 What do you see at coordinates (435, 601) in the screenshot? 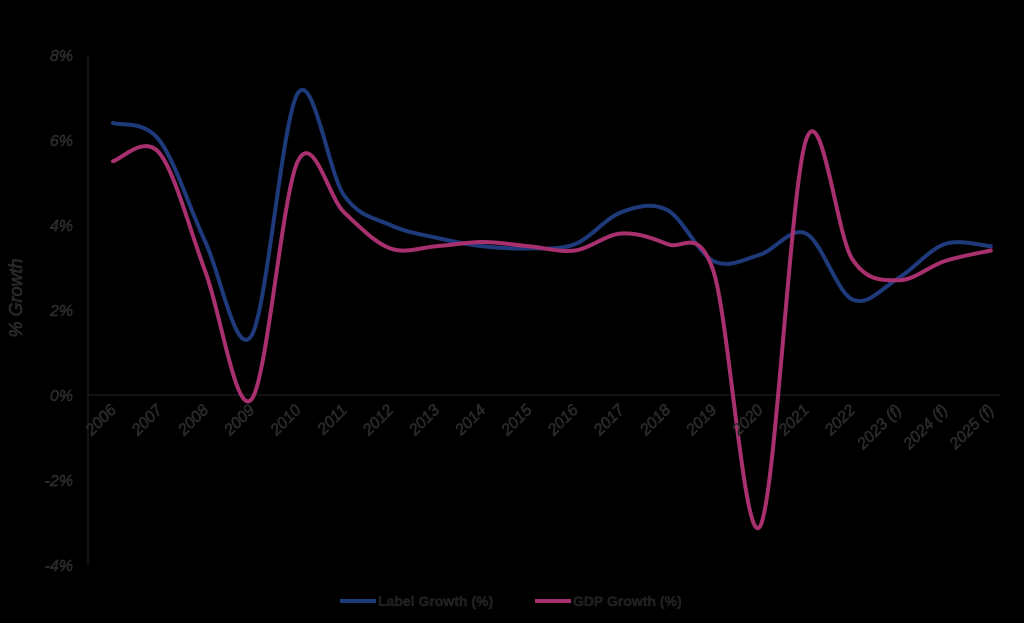
I see `legend-label: Label Growth (%)` at bounding box center [435, 601].